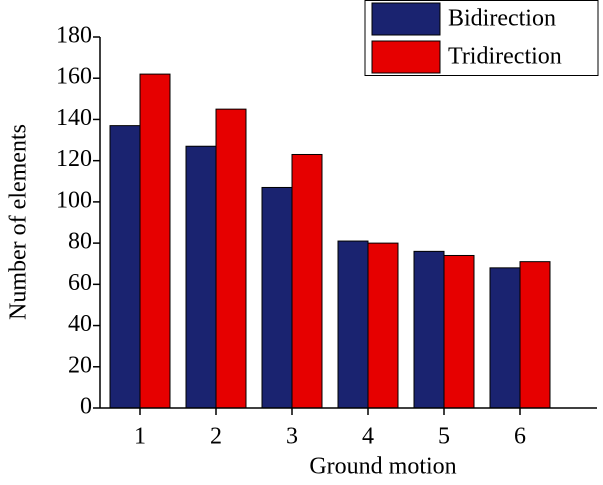  Describe the element at coordinates (74, 36) in the screenshot. I see `y-tick-label: 180` at that location.